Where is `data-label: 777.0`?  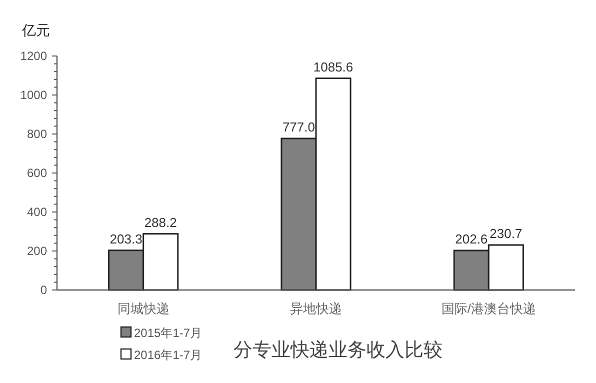
data-label: 777.0 is located at coordinates (299, 126).